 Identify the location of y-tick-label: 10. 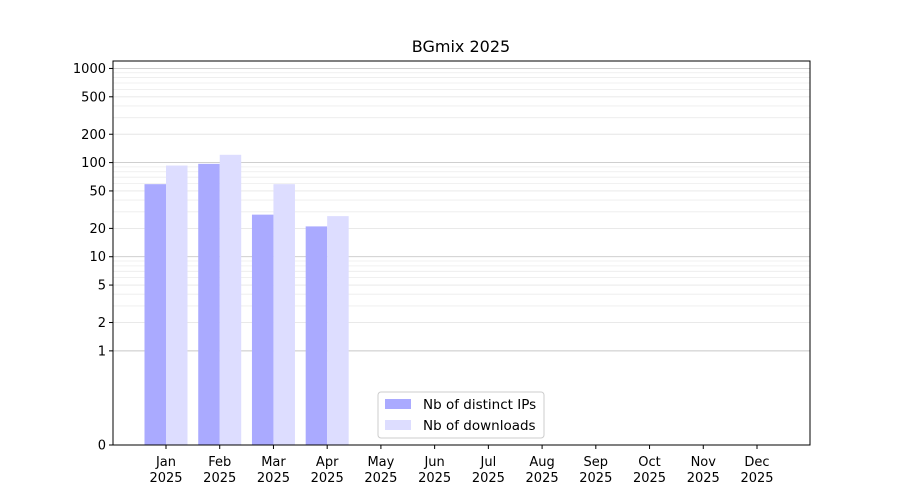
(97, 257).